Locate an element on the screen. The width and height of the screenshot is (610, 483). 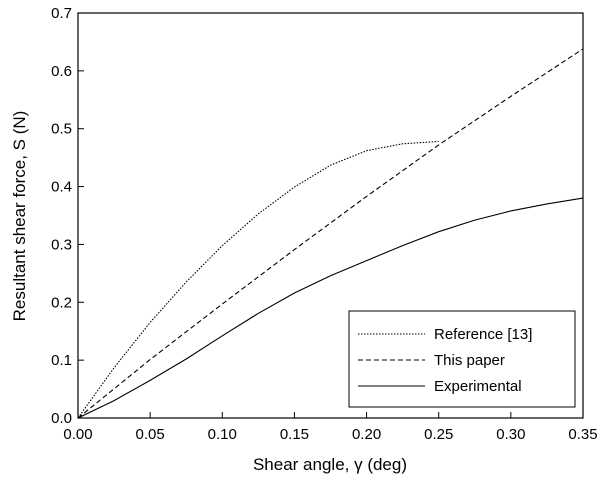
x-tick-label: 0.20 is located at coordinates (366, 434).